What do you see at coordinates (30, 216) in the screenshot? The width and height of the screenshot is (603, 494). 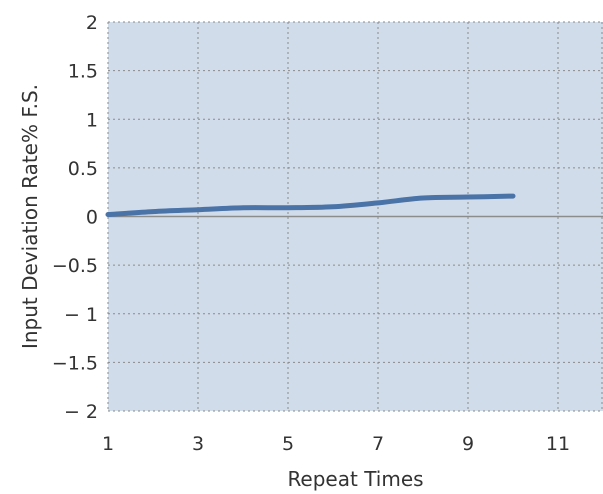 I see `y-axis-title: Input Deviation Rate% F.S.` at bounding box center [30, 216].